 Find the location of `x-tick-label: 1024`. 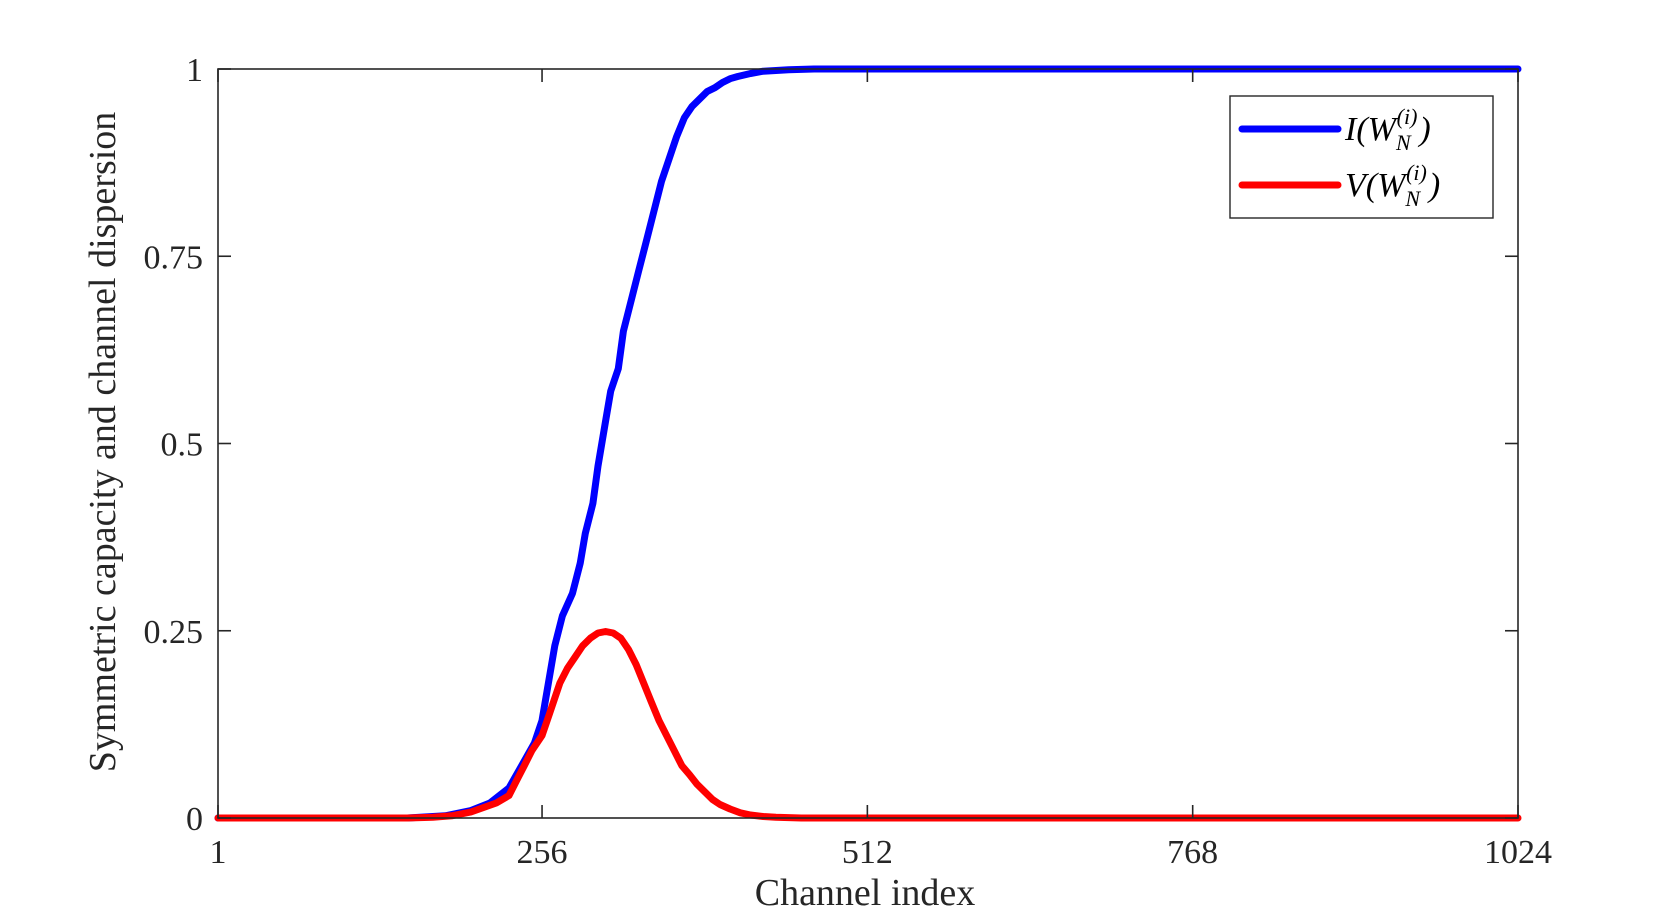

x-tick-label: 1024 is located at coordinates (1518, 852).